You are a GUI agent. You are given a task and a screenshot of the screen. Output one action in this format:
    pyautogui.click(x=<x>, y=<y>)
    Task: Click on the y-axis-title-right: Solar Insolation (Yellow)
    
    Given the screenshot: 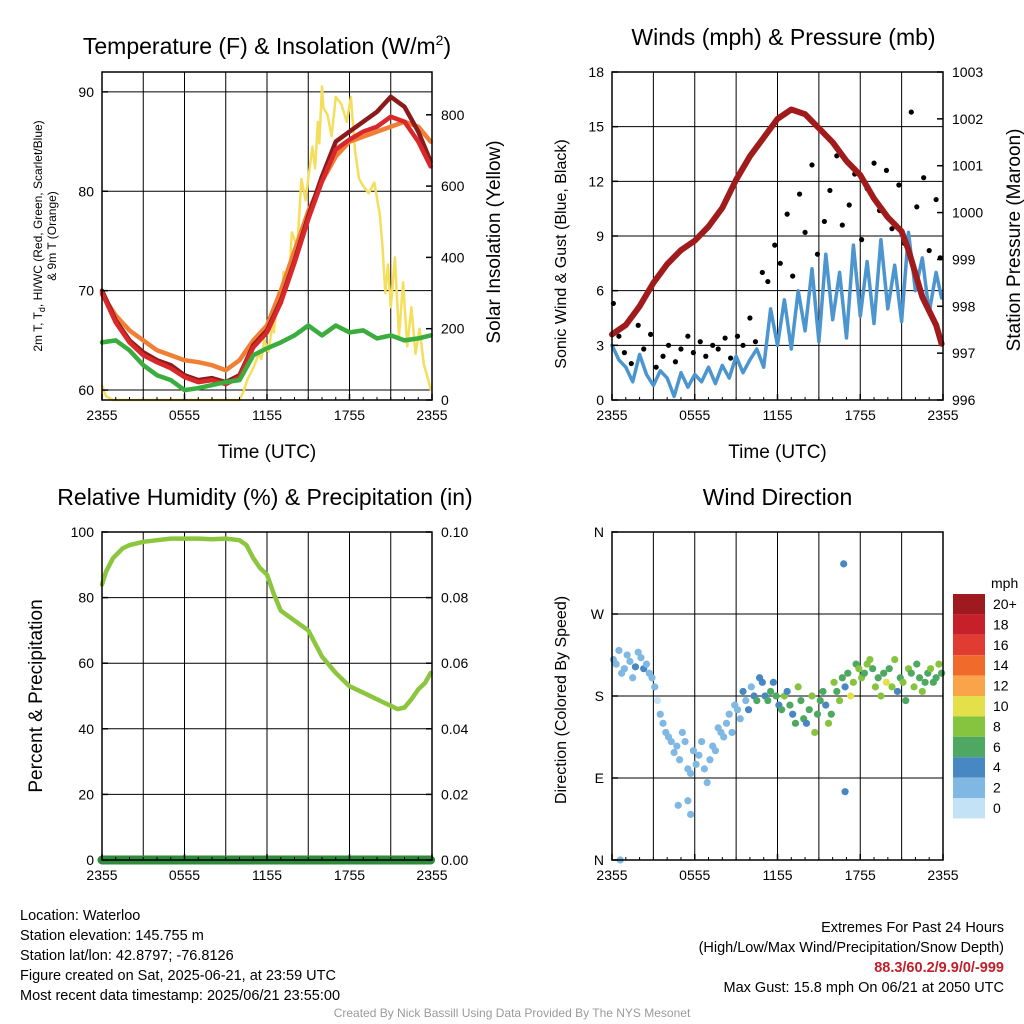 What is the action you would take?
    pyautogui.click(x=494, y=241)
    